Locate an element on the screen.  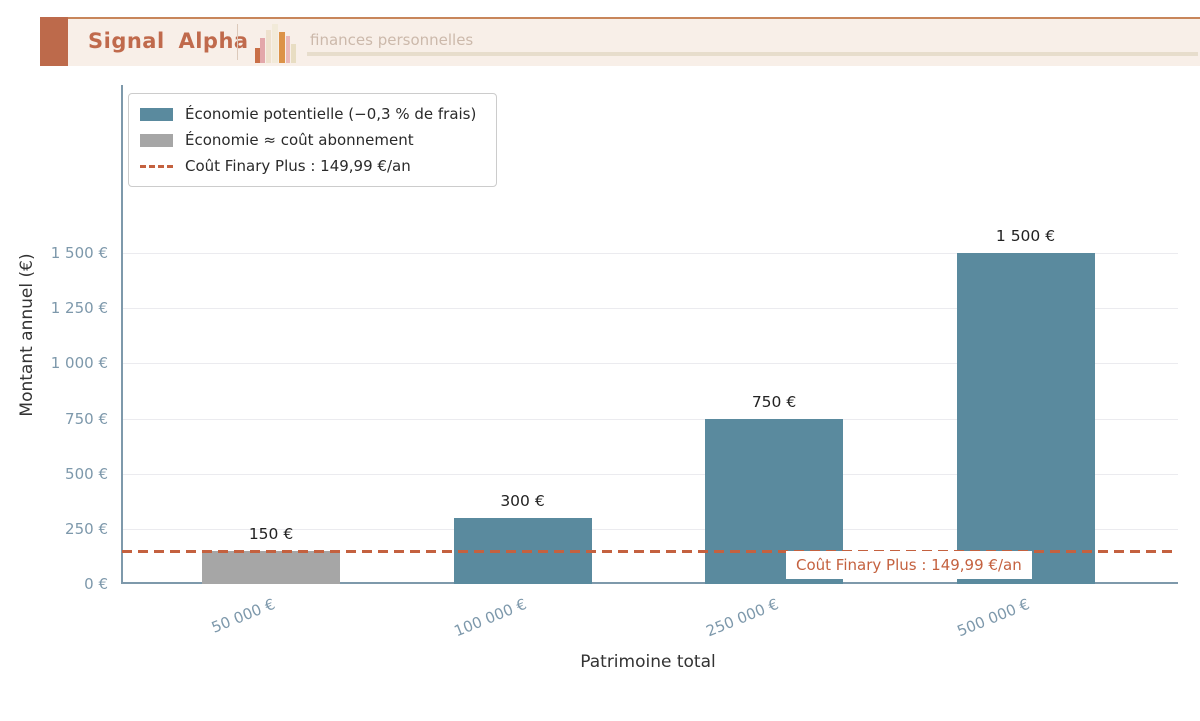
legend-label: Économie ≈ coût abonnement is located at coordinates (299, 140).